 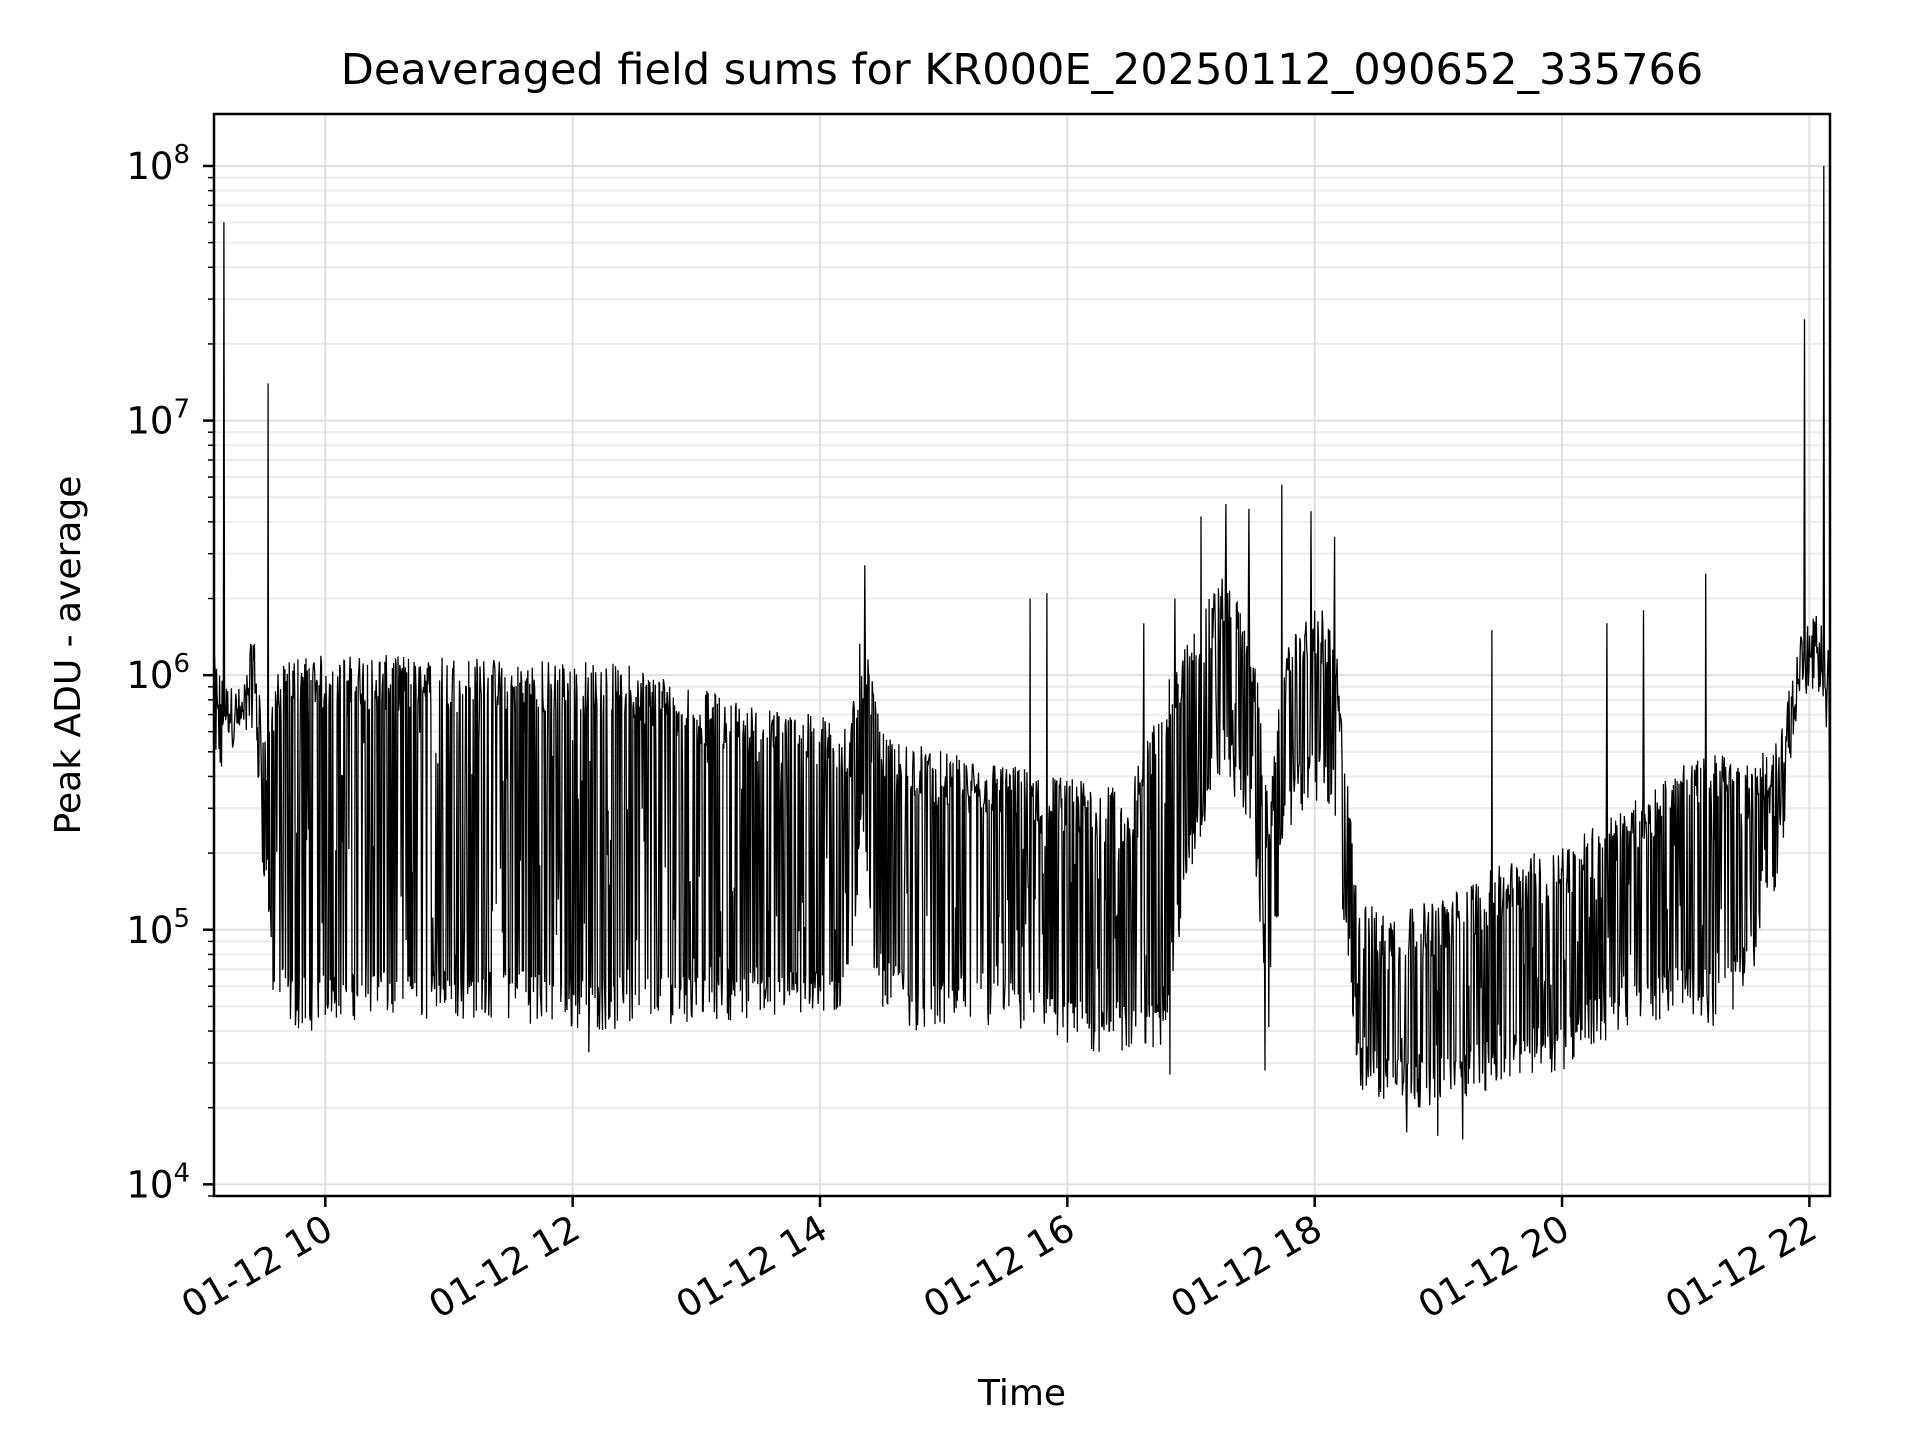 What do you see at coordinates (181, 410) in the screenshot?
I see `y-tick-exponent: 7` at bounding box center [181, 410].